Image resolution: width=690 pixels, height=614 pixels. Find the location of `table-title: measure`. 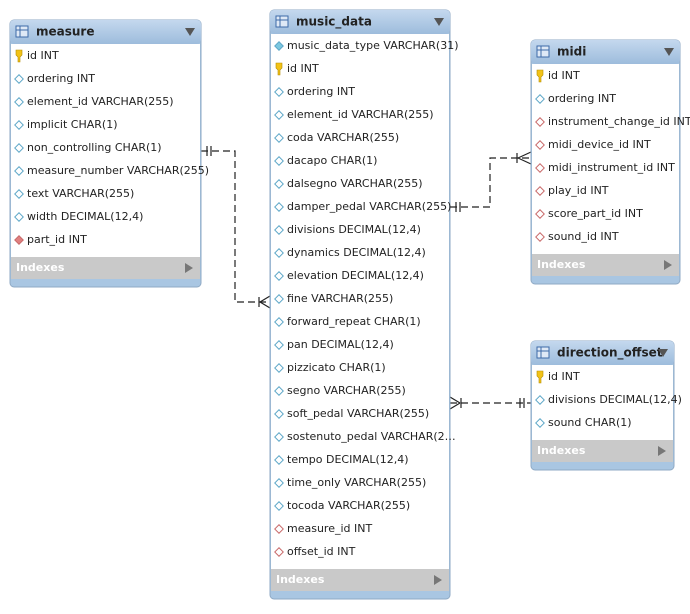

table-title: measure is located at coordinates (65, 32).